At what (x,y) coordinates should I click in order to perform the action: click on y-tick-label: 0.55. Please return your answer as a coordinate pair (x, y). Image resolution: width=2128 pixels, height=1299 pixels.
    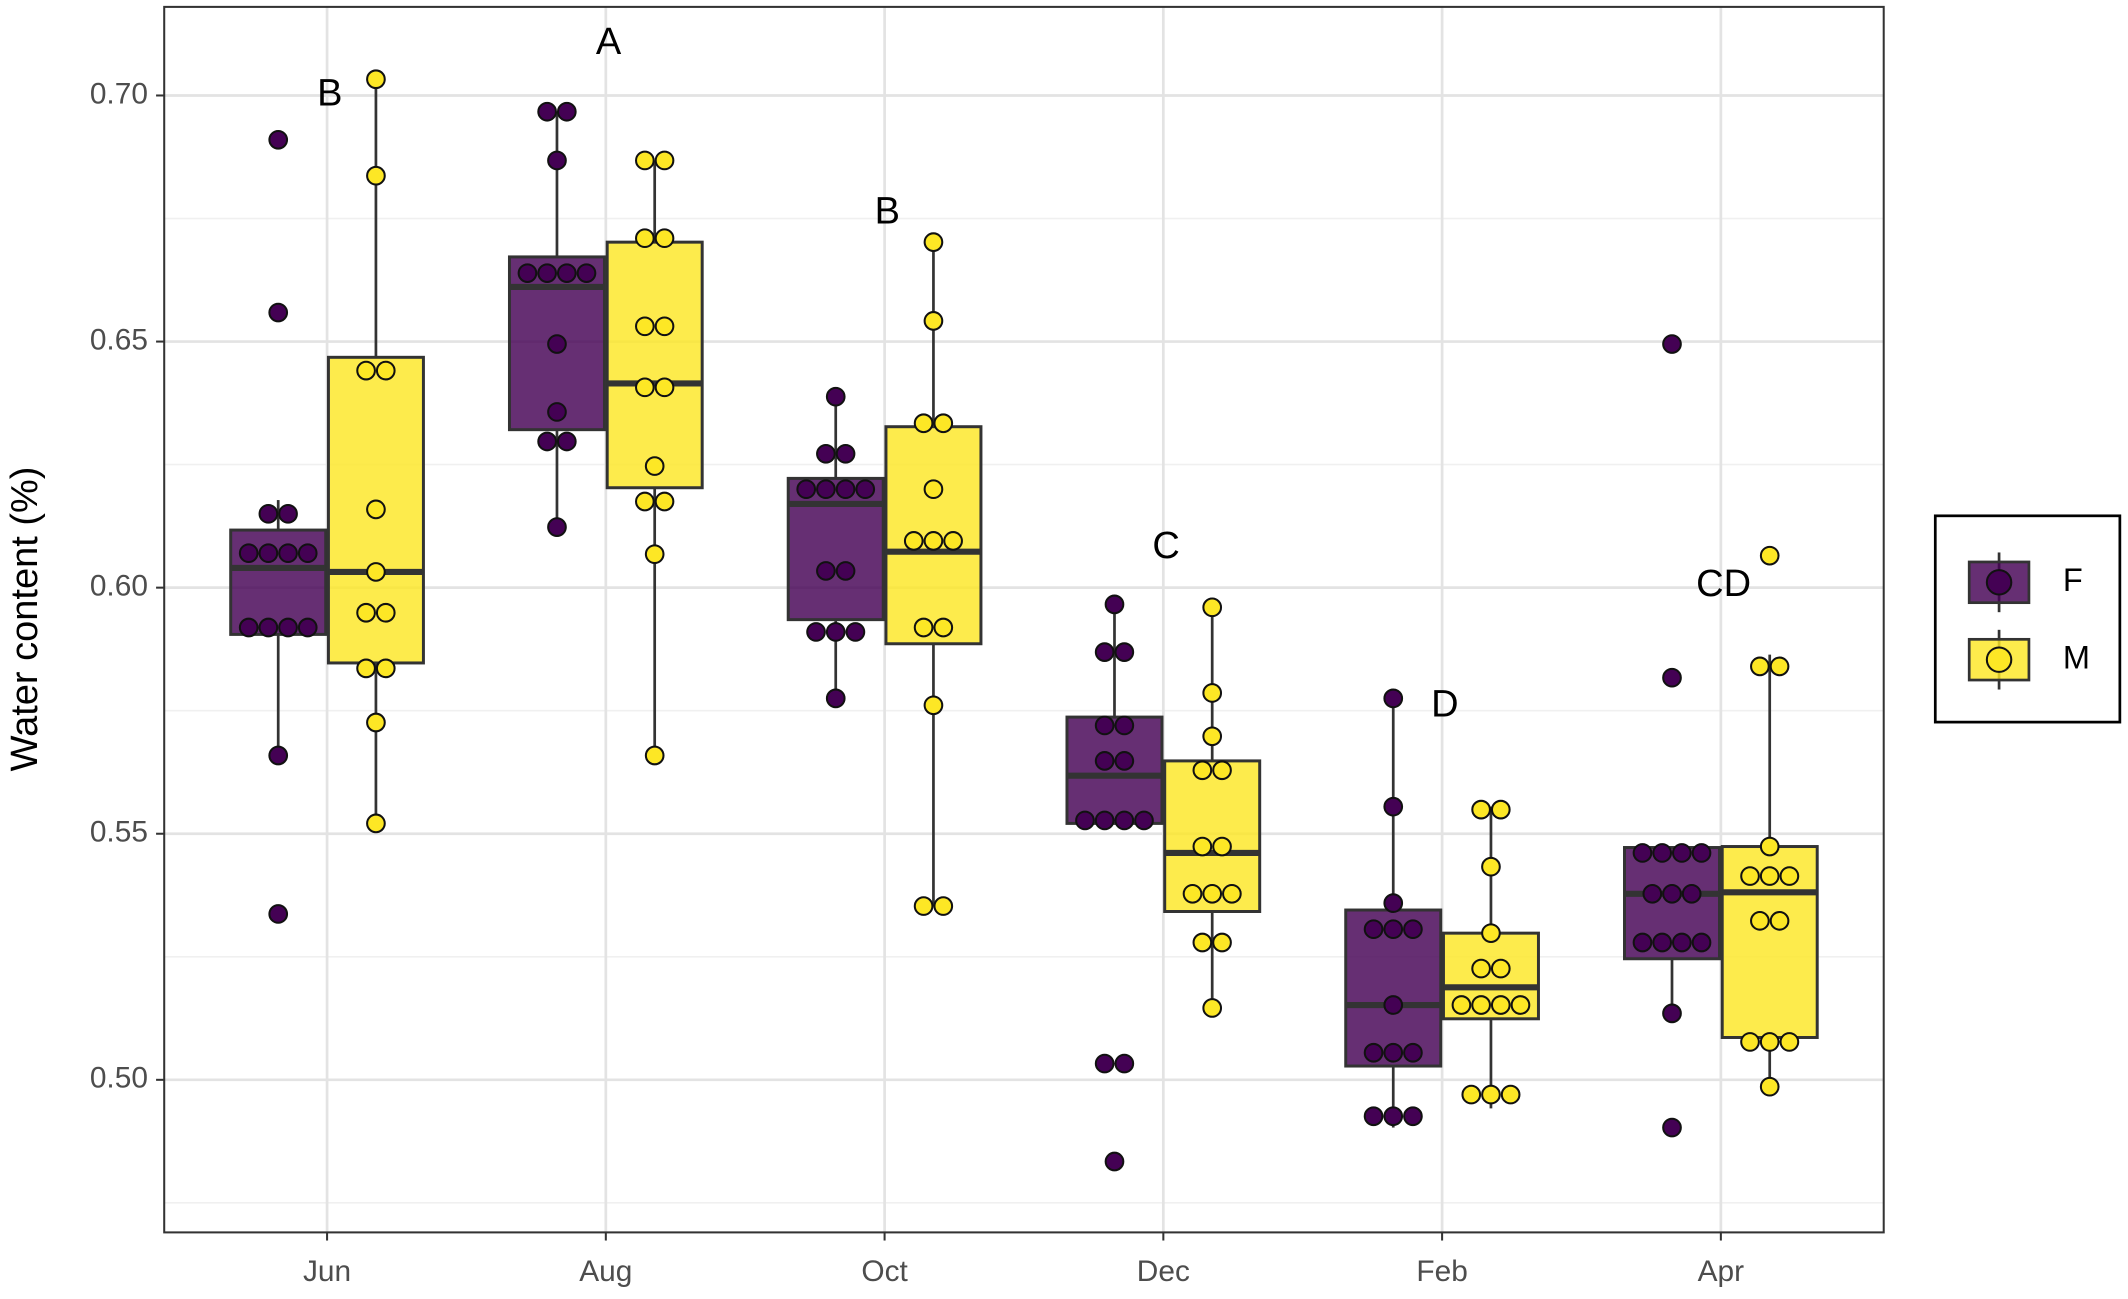
    Looking at the image, I should click on (119, 832).